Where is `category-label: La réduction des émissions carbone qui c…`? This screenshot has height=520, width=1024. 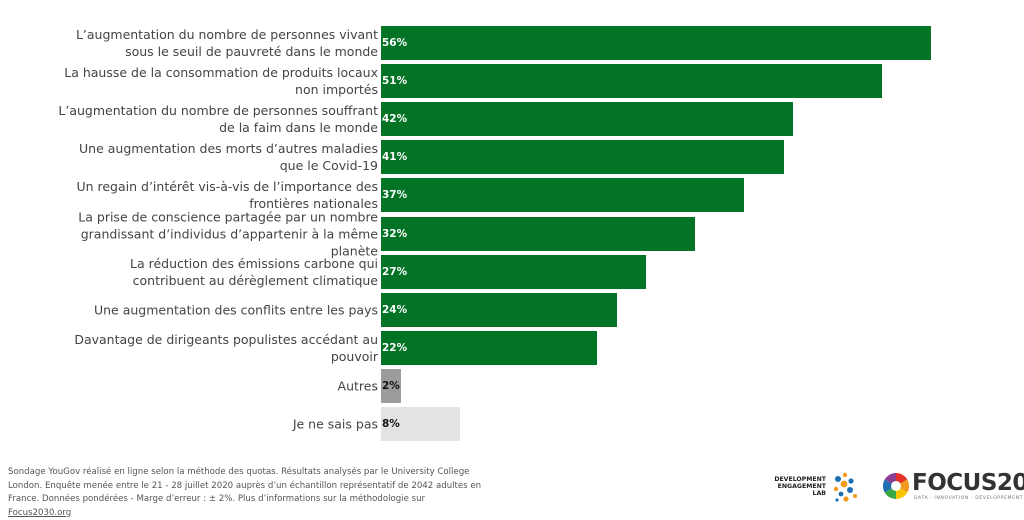 category-label: La réduction des émissions carbone qui c… is located at coordinates (254, 271).